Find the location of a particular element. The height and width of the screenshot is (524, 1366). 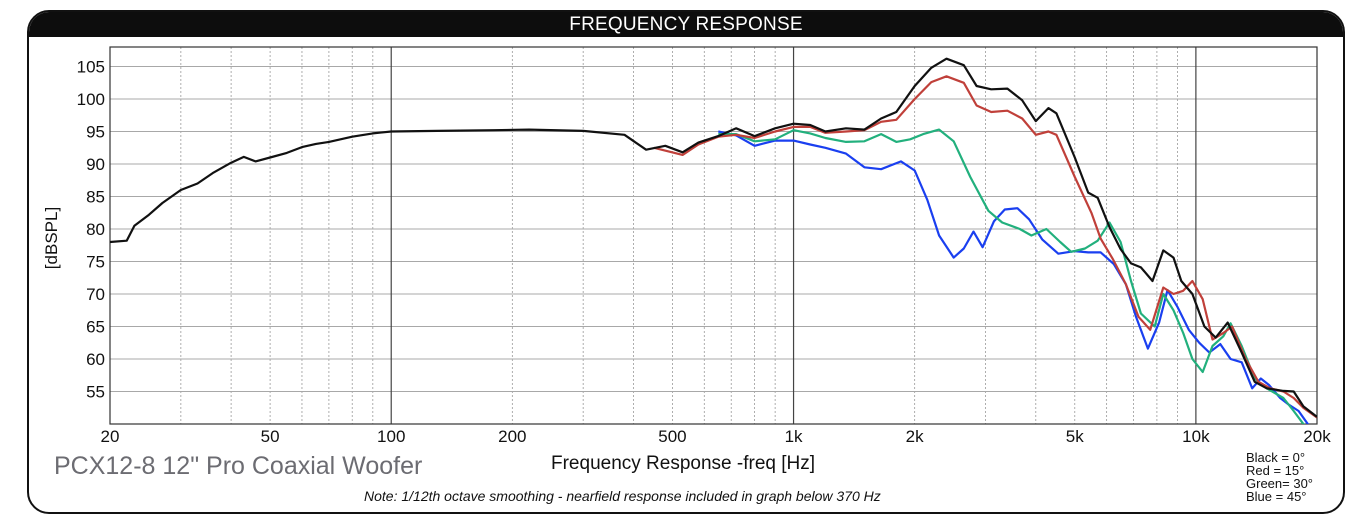

x-axis-label: Frequency Response -freq [Hz] is located at coordinates (683, 463).